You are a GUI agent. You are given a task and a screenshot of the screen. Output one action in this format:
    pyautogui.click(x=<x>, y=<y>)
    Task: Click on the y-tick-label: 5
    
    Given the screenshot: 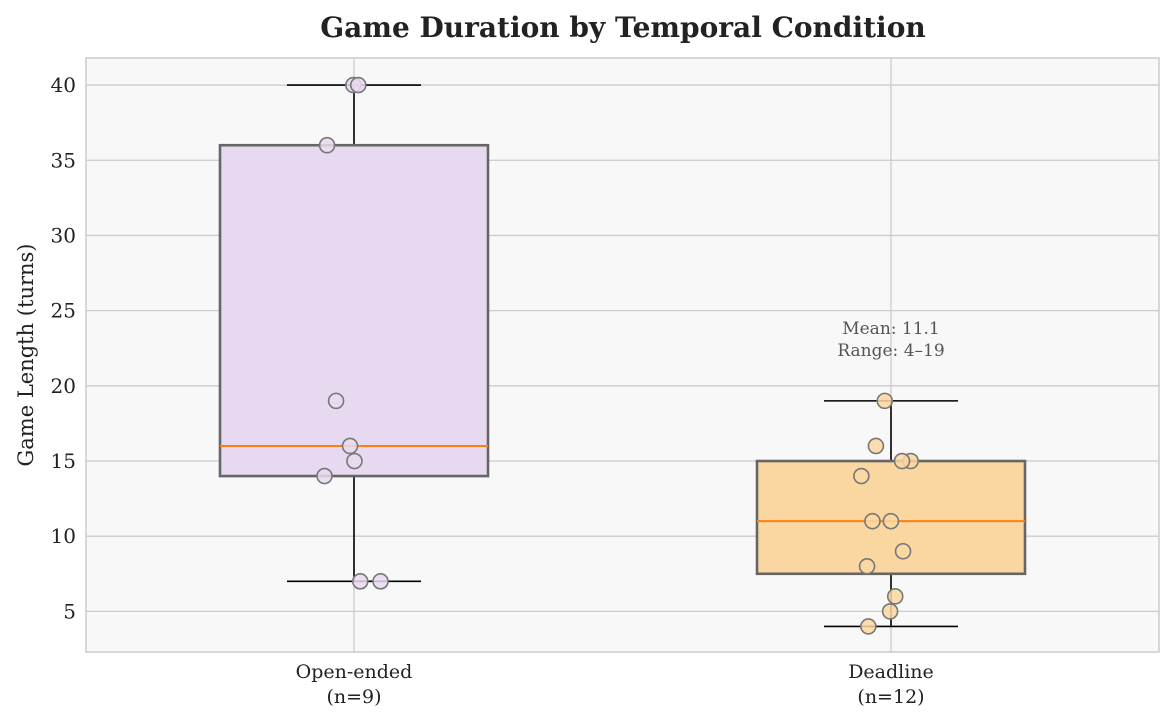 What is the action you would take?
    pyautogui.click(x=69, y=611)
    